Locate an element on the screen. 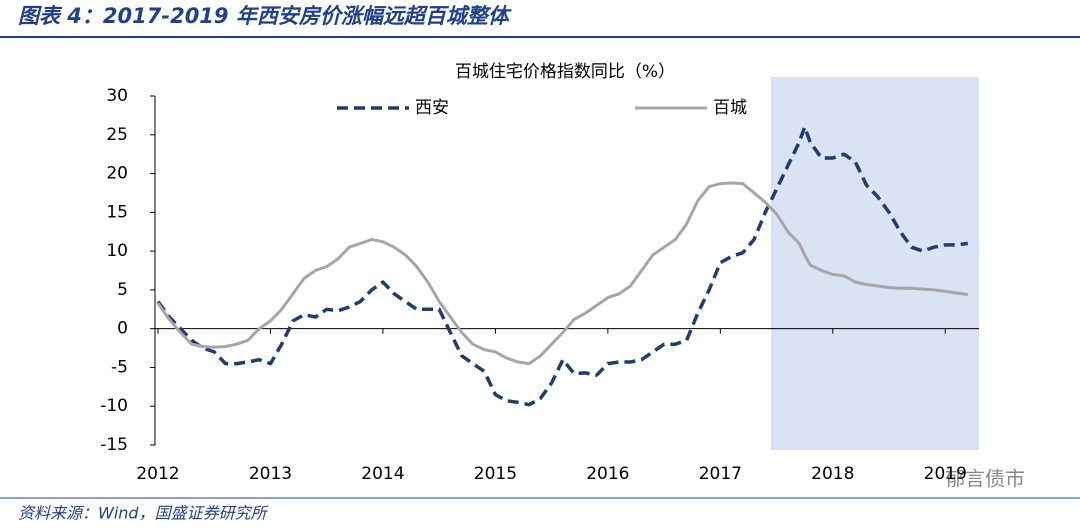 This screenshot has height=530, width=1080. x-tick-label: 2018 is located at coordinates (832, 474).